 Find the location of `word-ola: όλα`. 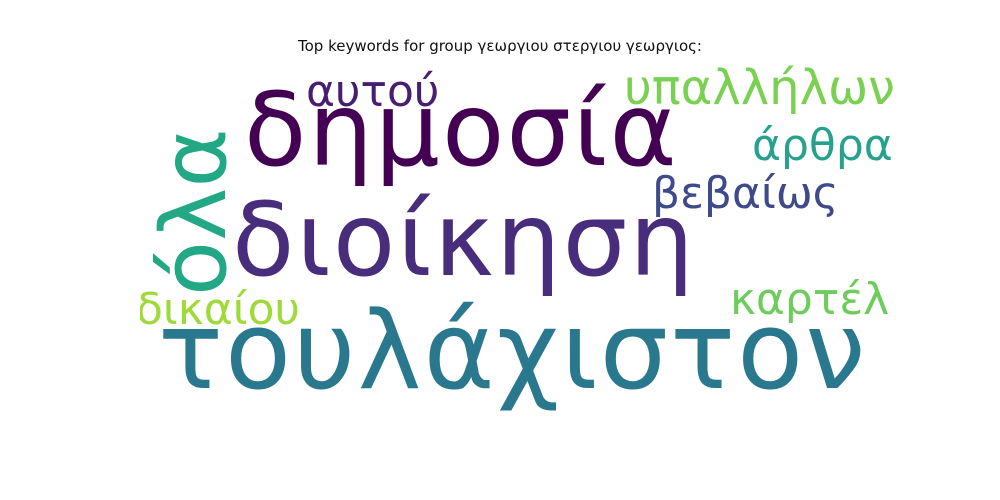

word-ola: όλα is located at coordinates (194, 212).